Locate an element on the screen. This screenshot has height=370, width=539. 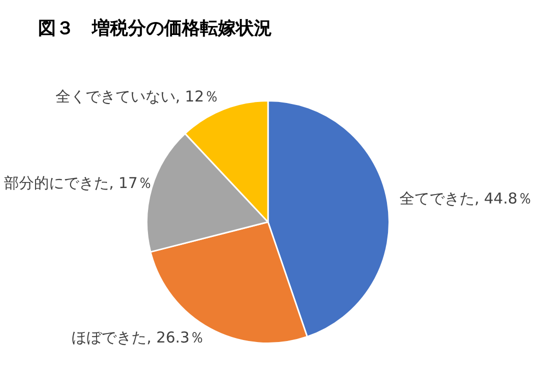
slice-label: 全くできていない, 12％ is located at coordinates (137, 96).